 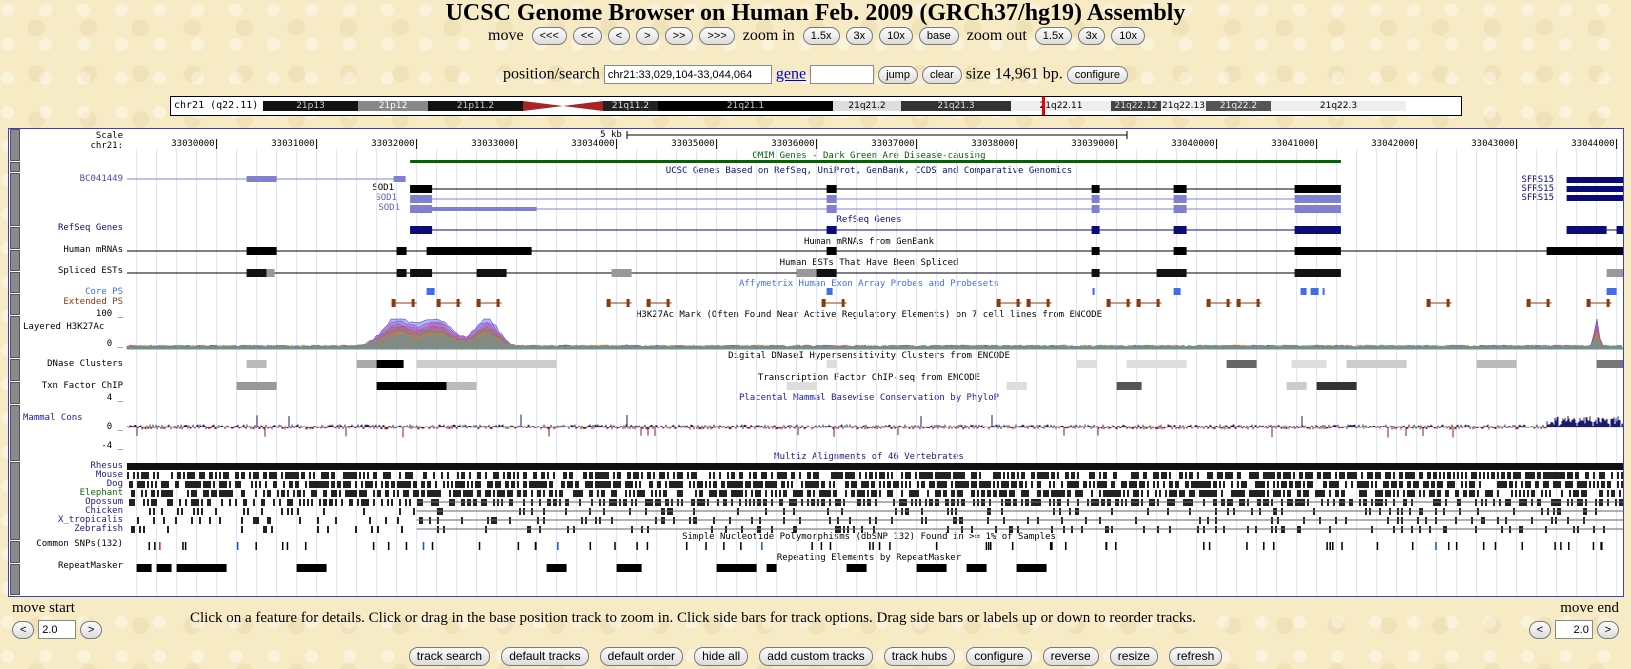 I want to click on move-start-left-button: <, so click(x=23, y=630).